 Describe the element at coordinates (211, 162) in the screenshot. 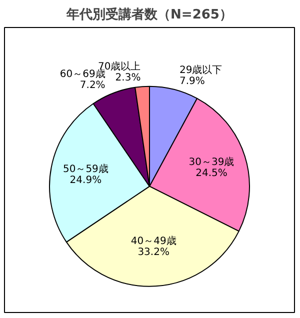

I see `slice-label: 30～39歳` at that location.